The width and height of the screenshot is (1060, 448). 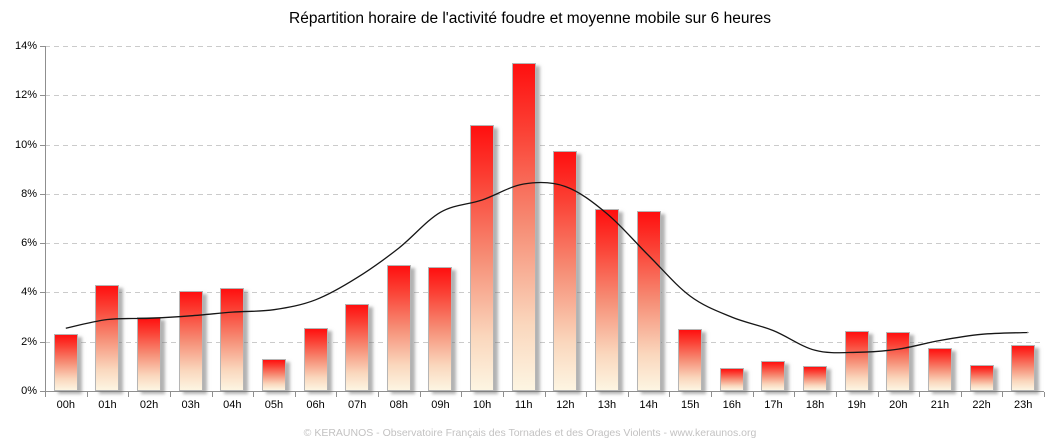 What do you see at coordinates (898, 361) in the screenshot?
I see `bar-20h` at bounding box center [898, 361].